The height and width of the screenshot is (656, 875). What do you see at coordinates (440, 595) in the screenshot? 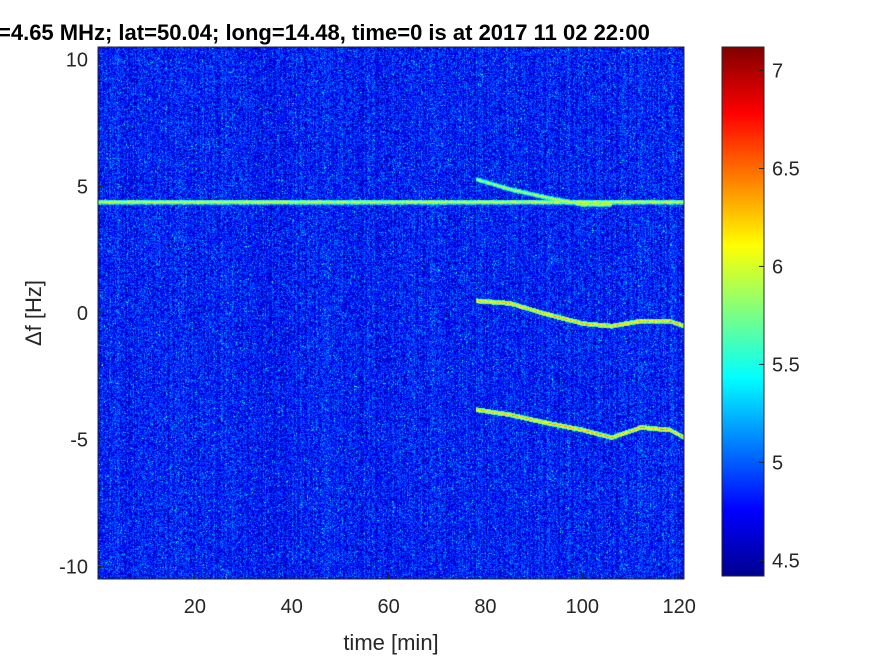
I see `x-axis: 20 40 60 80 100 120` at bounding box center [440, 595].